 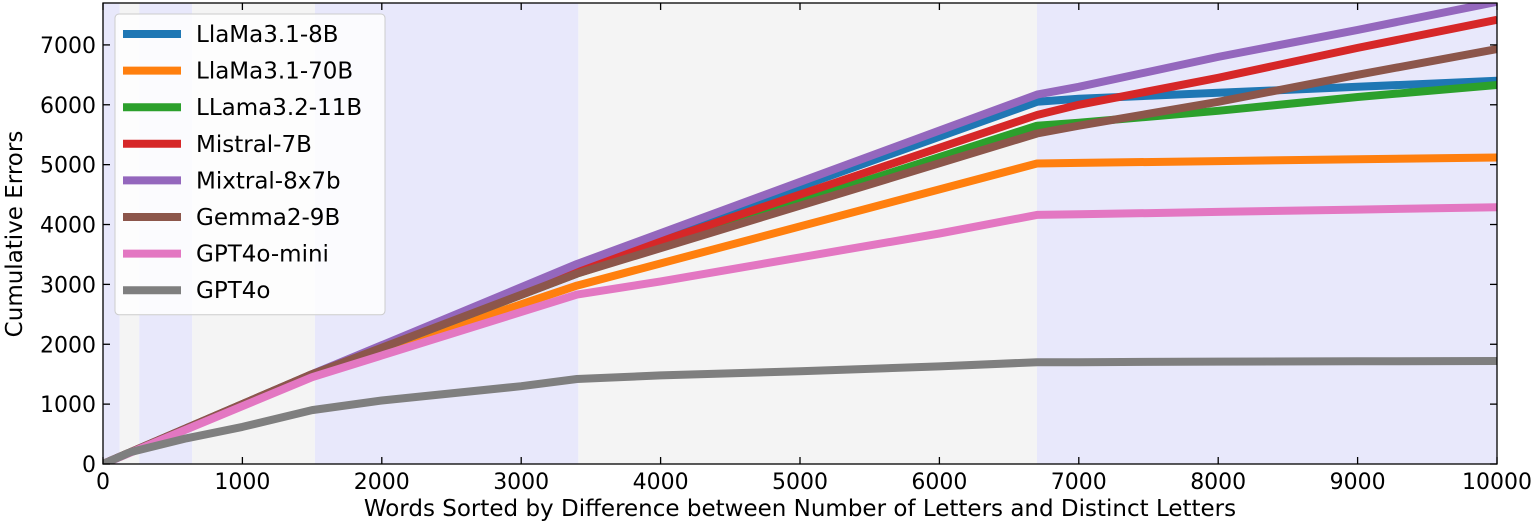 What do you see at coordinates (274, 72) in the screenshot?
I see `legend-label-1: LlaMa3.1-70B` at bounding box center [274, 72].